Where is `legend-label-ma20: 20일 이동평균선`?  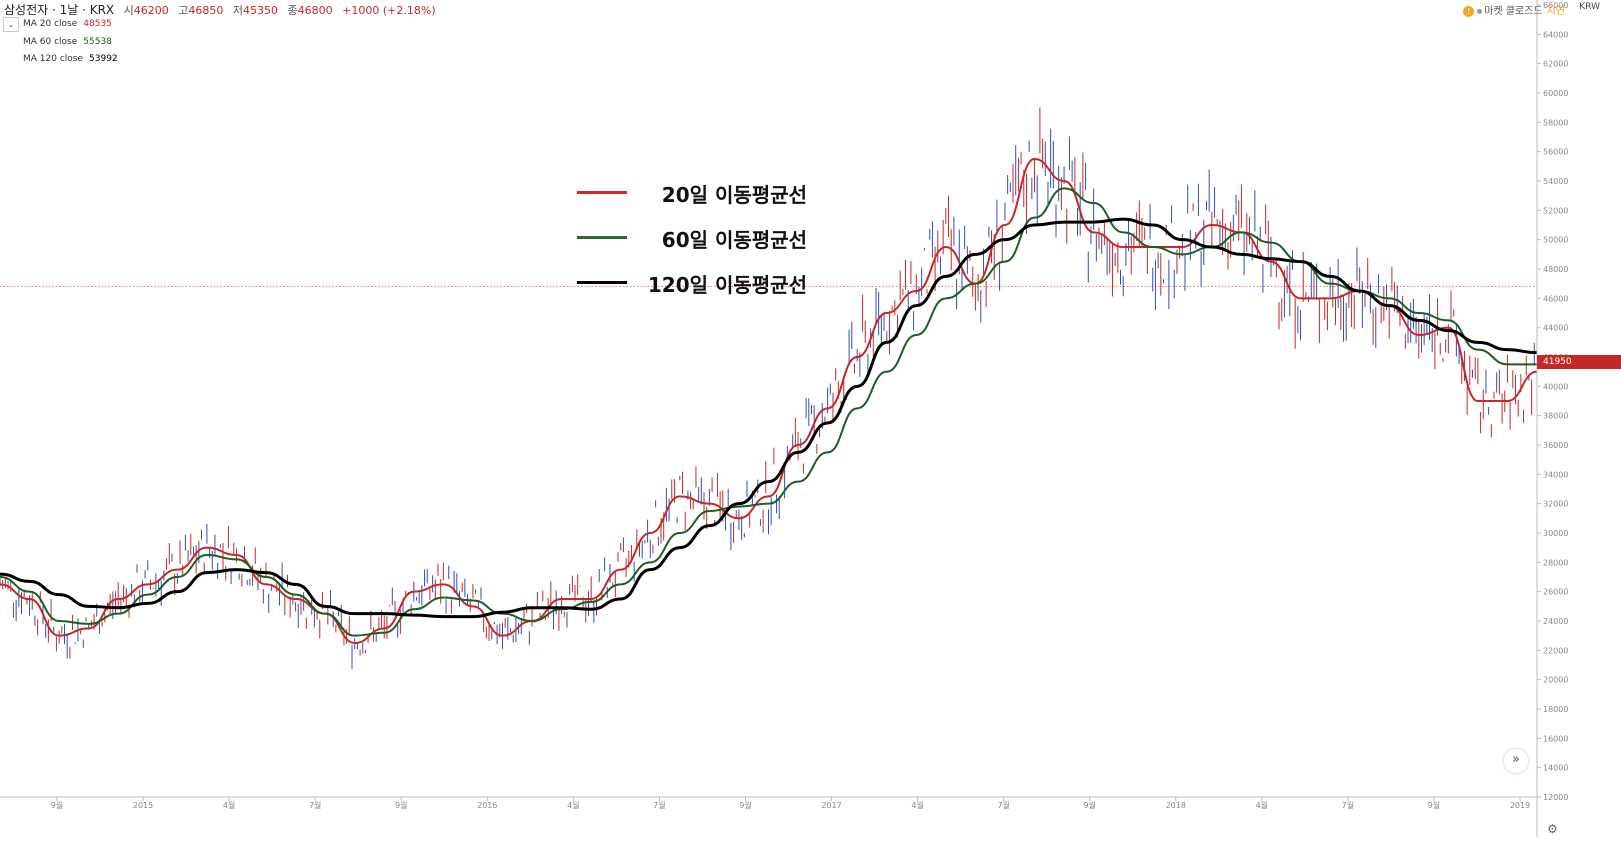
legend-label-ma20: 20일 이동평균선 is located at coordinates (734, 195).